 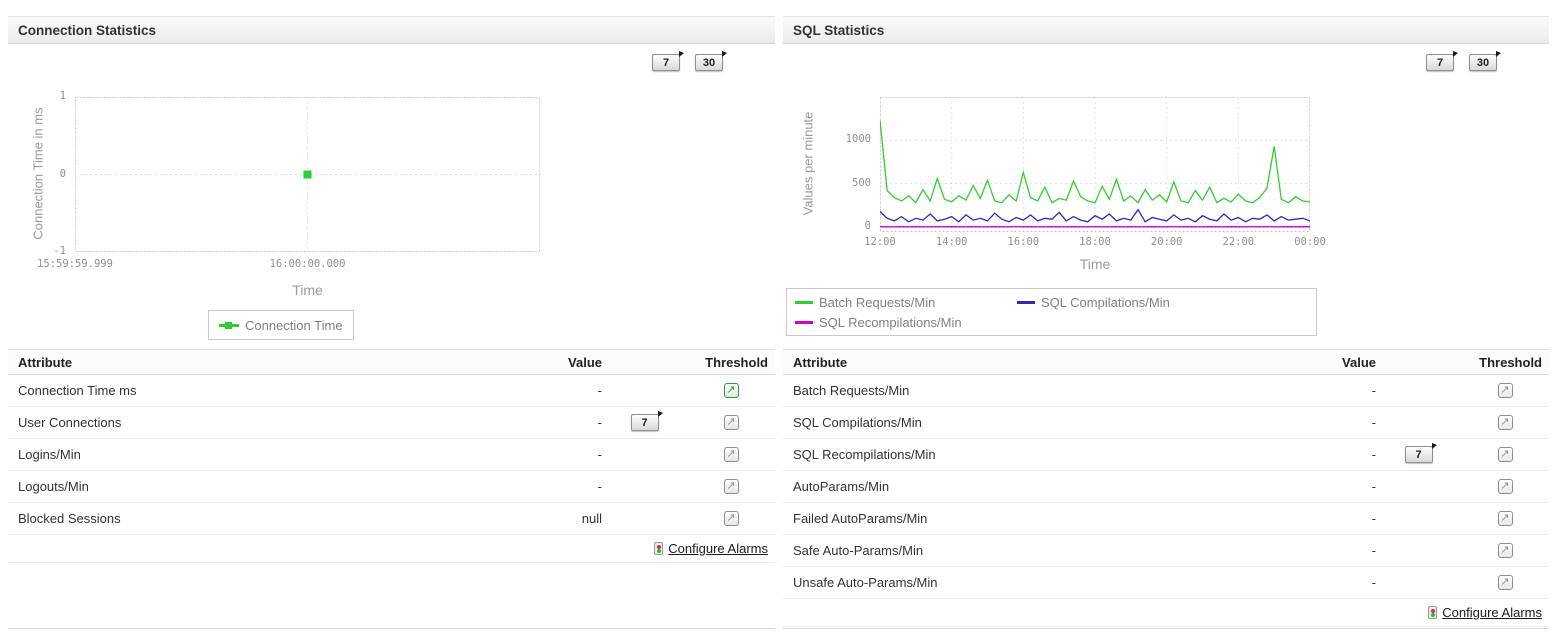 What do you see at coordinates (1166, 519) in the screenshot?
I see `table-row: Failed AutoParams/Min - ↗` at bounding box center [1166, 519].